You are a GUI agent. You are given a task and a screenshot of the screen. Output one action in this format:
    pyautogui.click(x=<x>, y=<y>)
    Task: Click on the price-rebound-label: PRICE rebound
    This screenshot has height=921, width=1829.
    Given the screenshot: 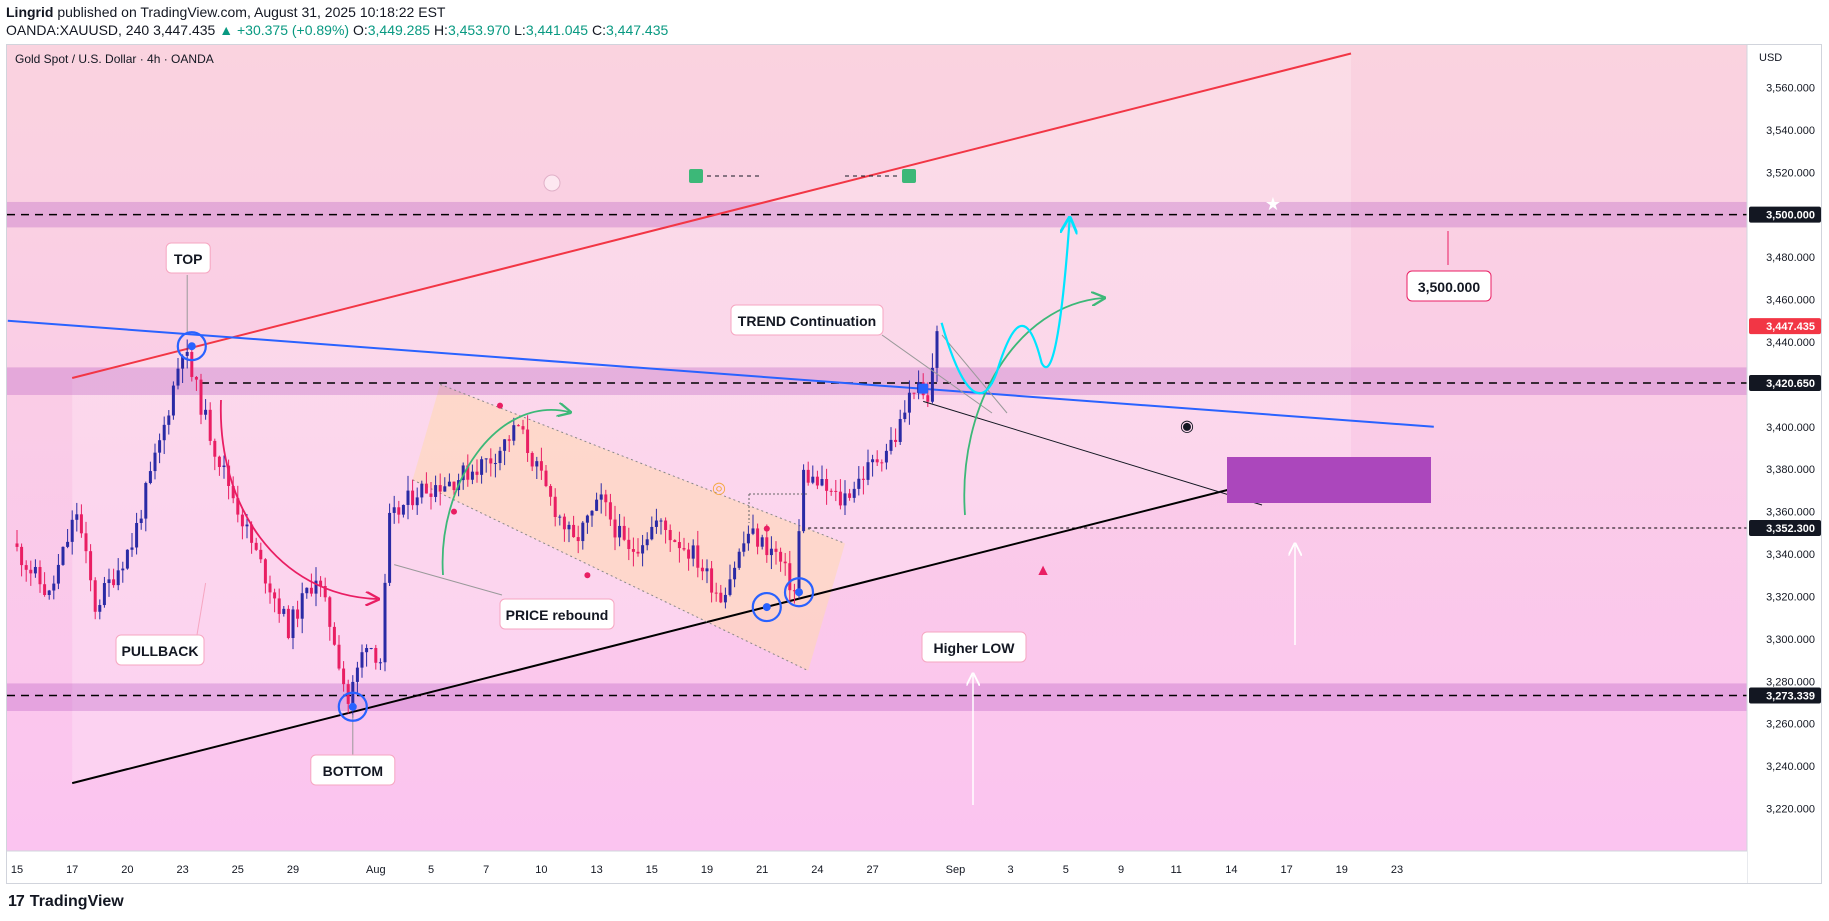 What is the action you would take?
    pyautogui.click(x=557, y=615)
    